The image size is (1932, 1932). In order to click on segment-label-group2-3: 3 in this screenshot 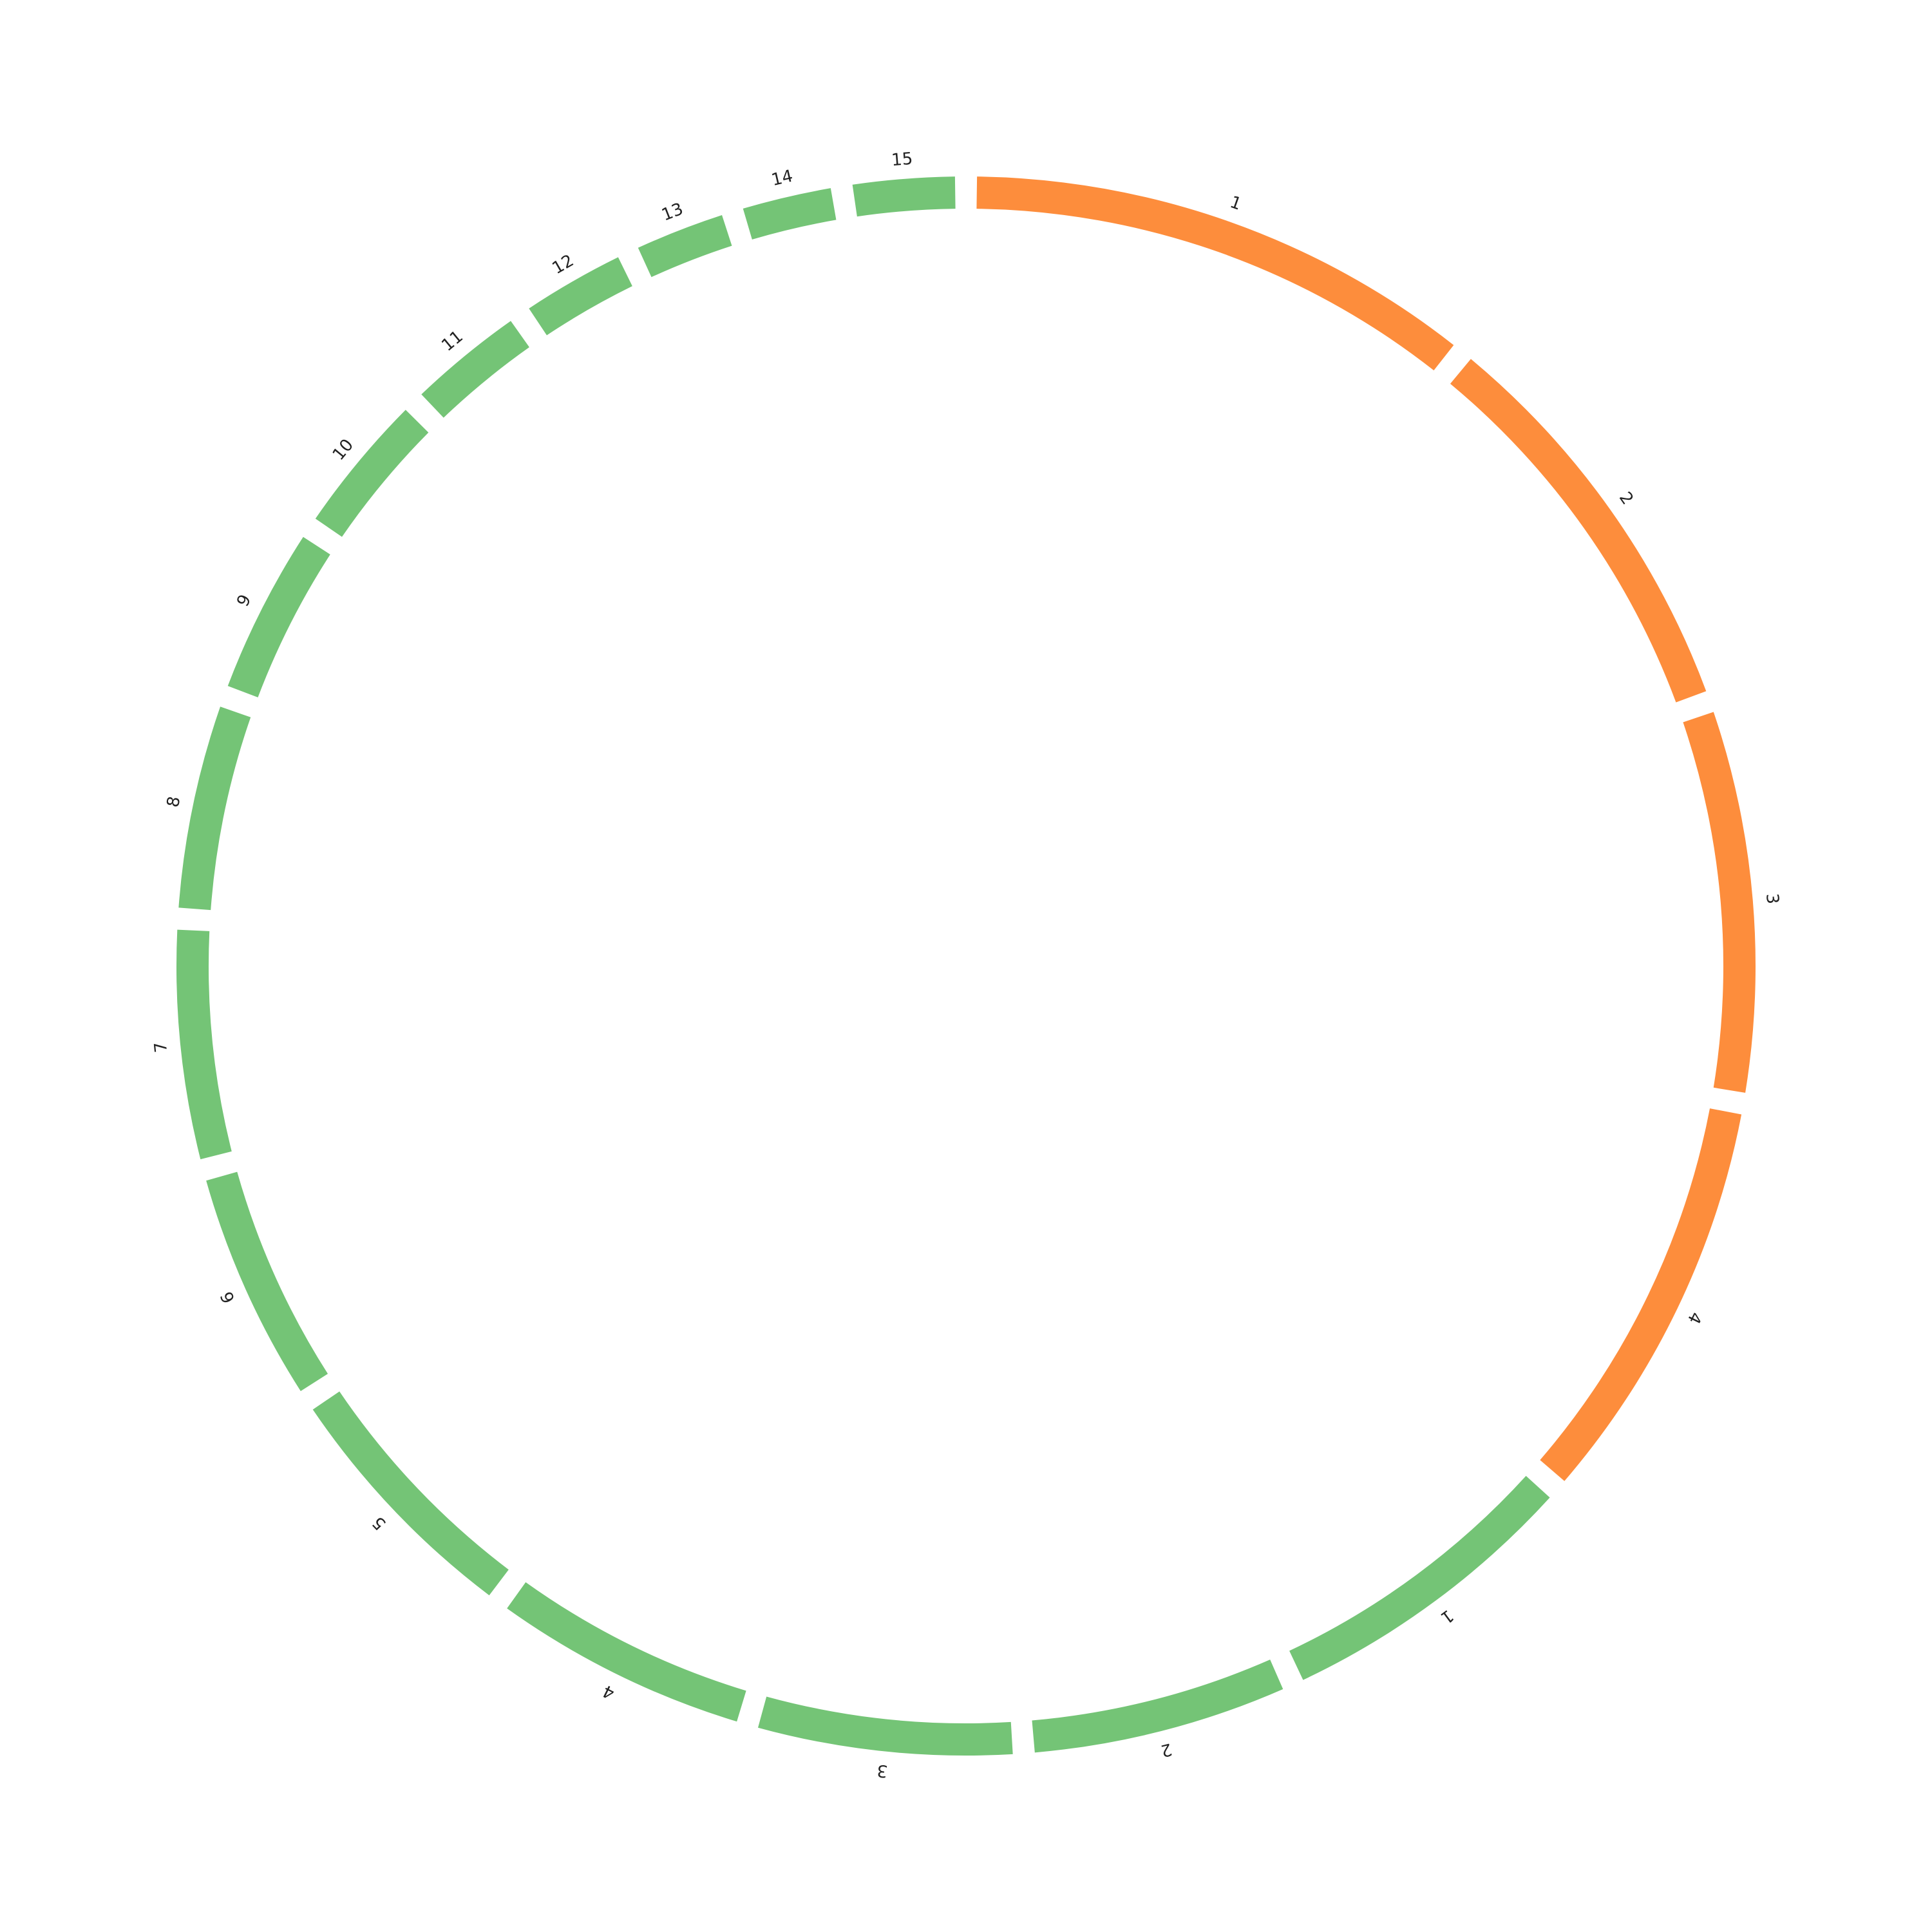, I will do `click(882, 1770)`.